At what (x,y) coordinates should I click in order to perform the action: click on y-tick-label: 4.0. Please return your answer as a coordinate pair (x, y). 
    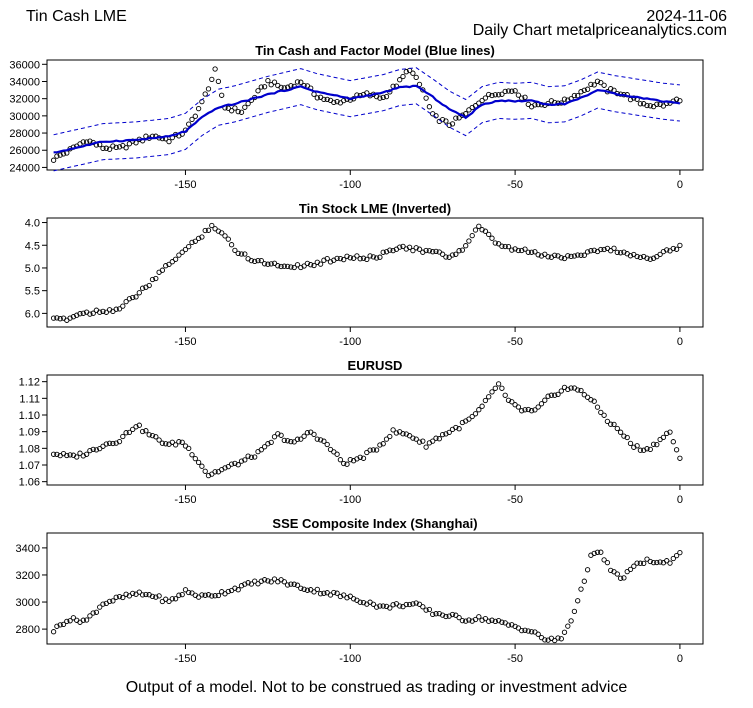
    Looking at the image, I should click on (32, 224).